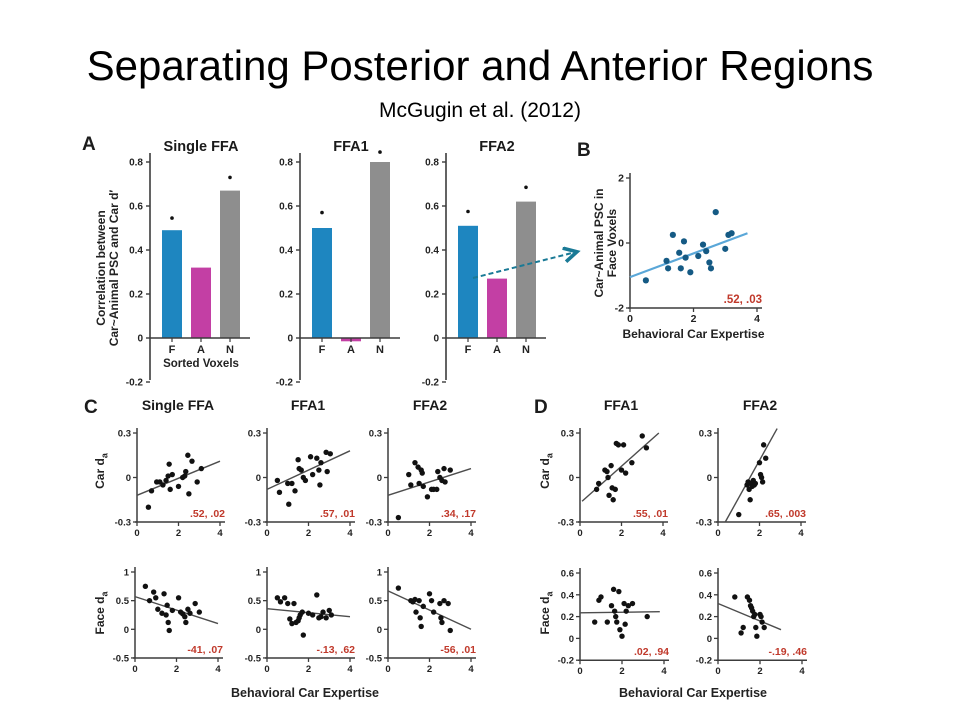 The height and width of the screenshot is (720, 960). I want to click on c-col-title-single-ffa: Single FFA, so click(178, 405).